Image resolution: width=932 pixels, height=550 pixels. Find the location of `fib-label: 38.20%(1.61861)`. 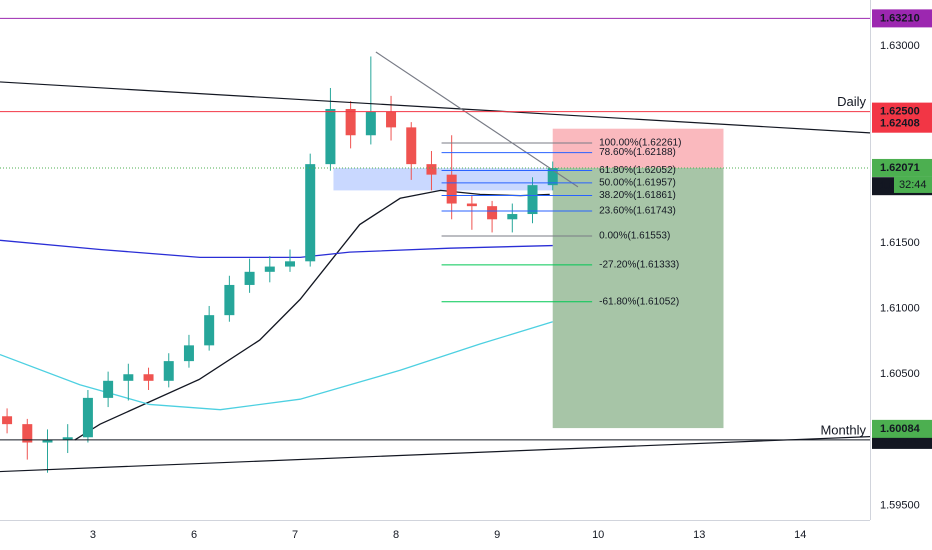

fib-label: 38.20%(1.61861) is located at coordinates (637, 195).